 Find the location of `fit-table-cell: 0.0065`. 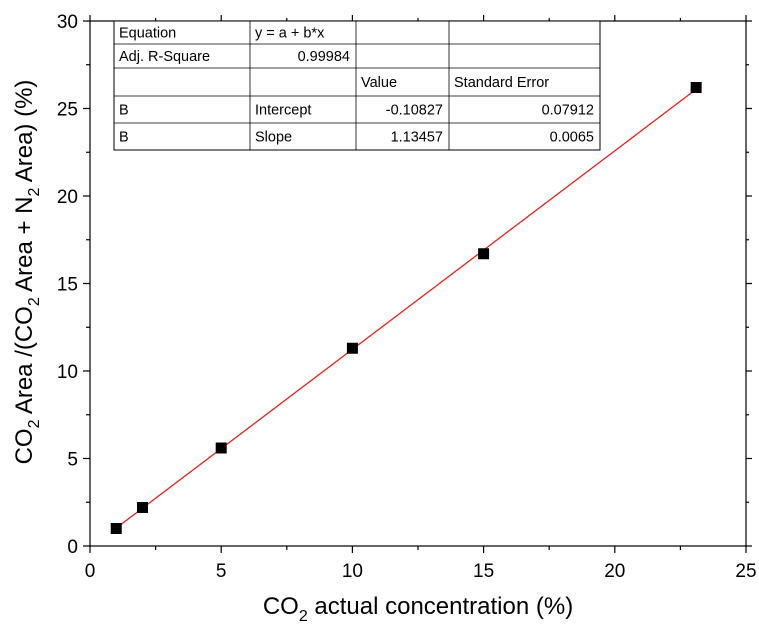

fit-table-cell: 0.0065 is located at coordinates (572, 138).